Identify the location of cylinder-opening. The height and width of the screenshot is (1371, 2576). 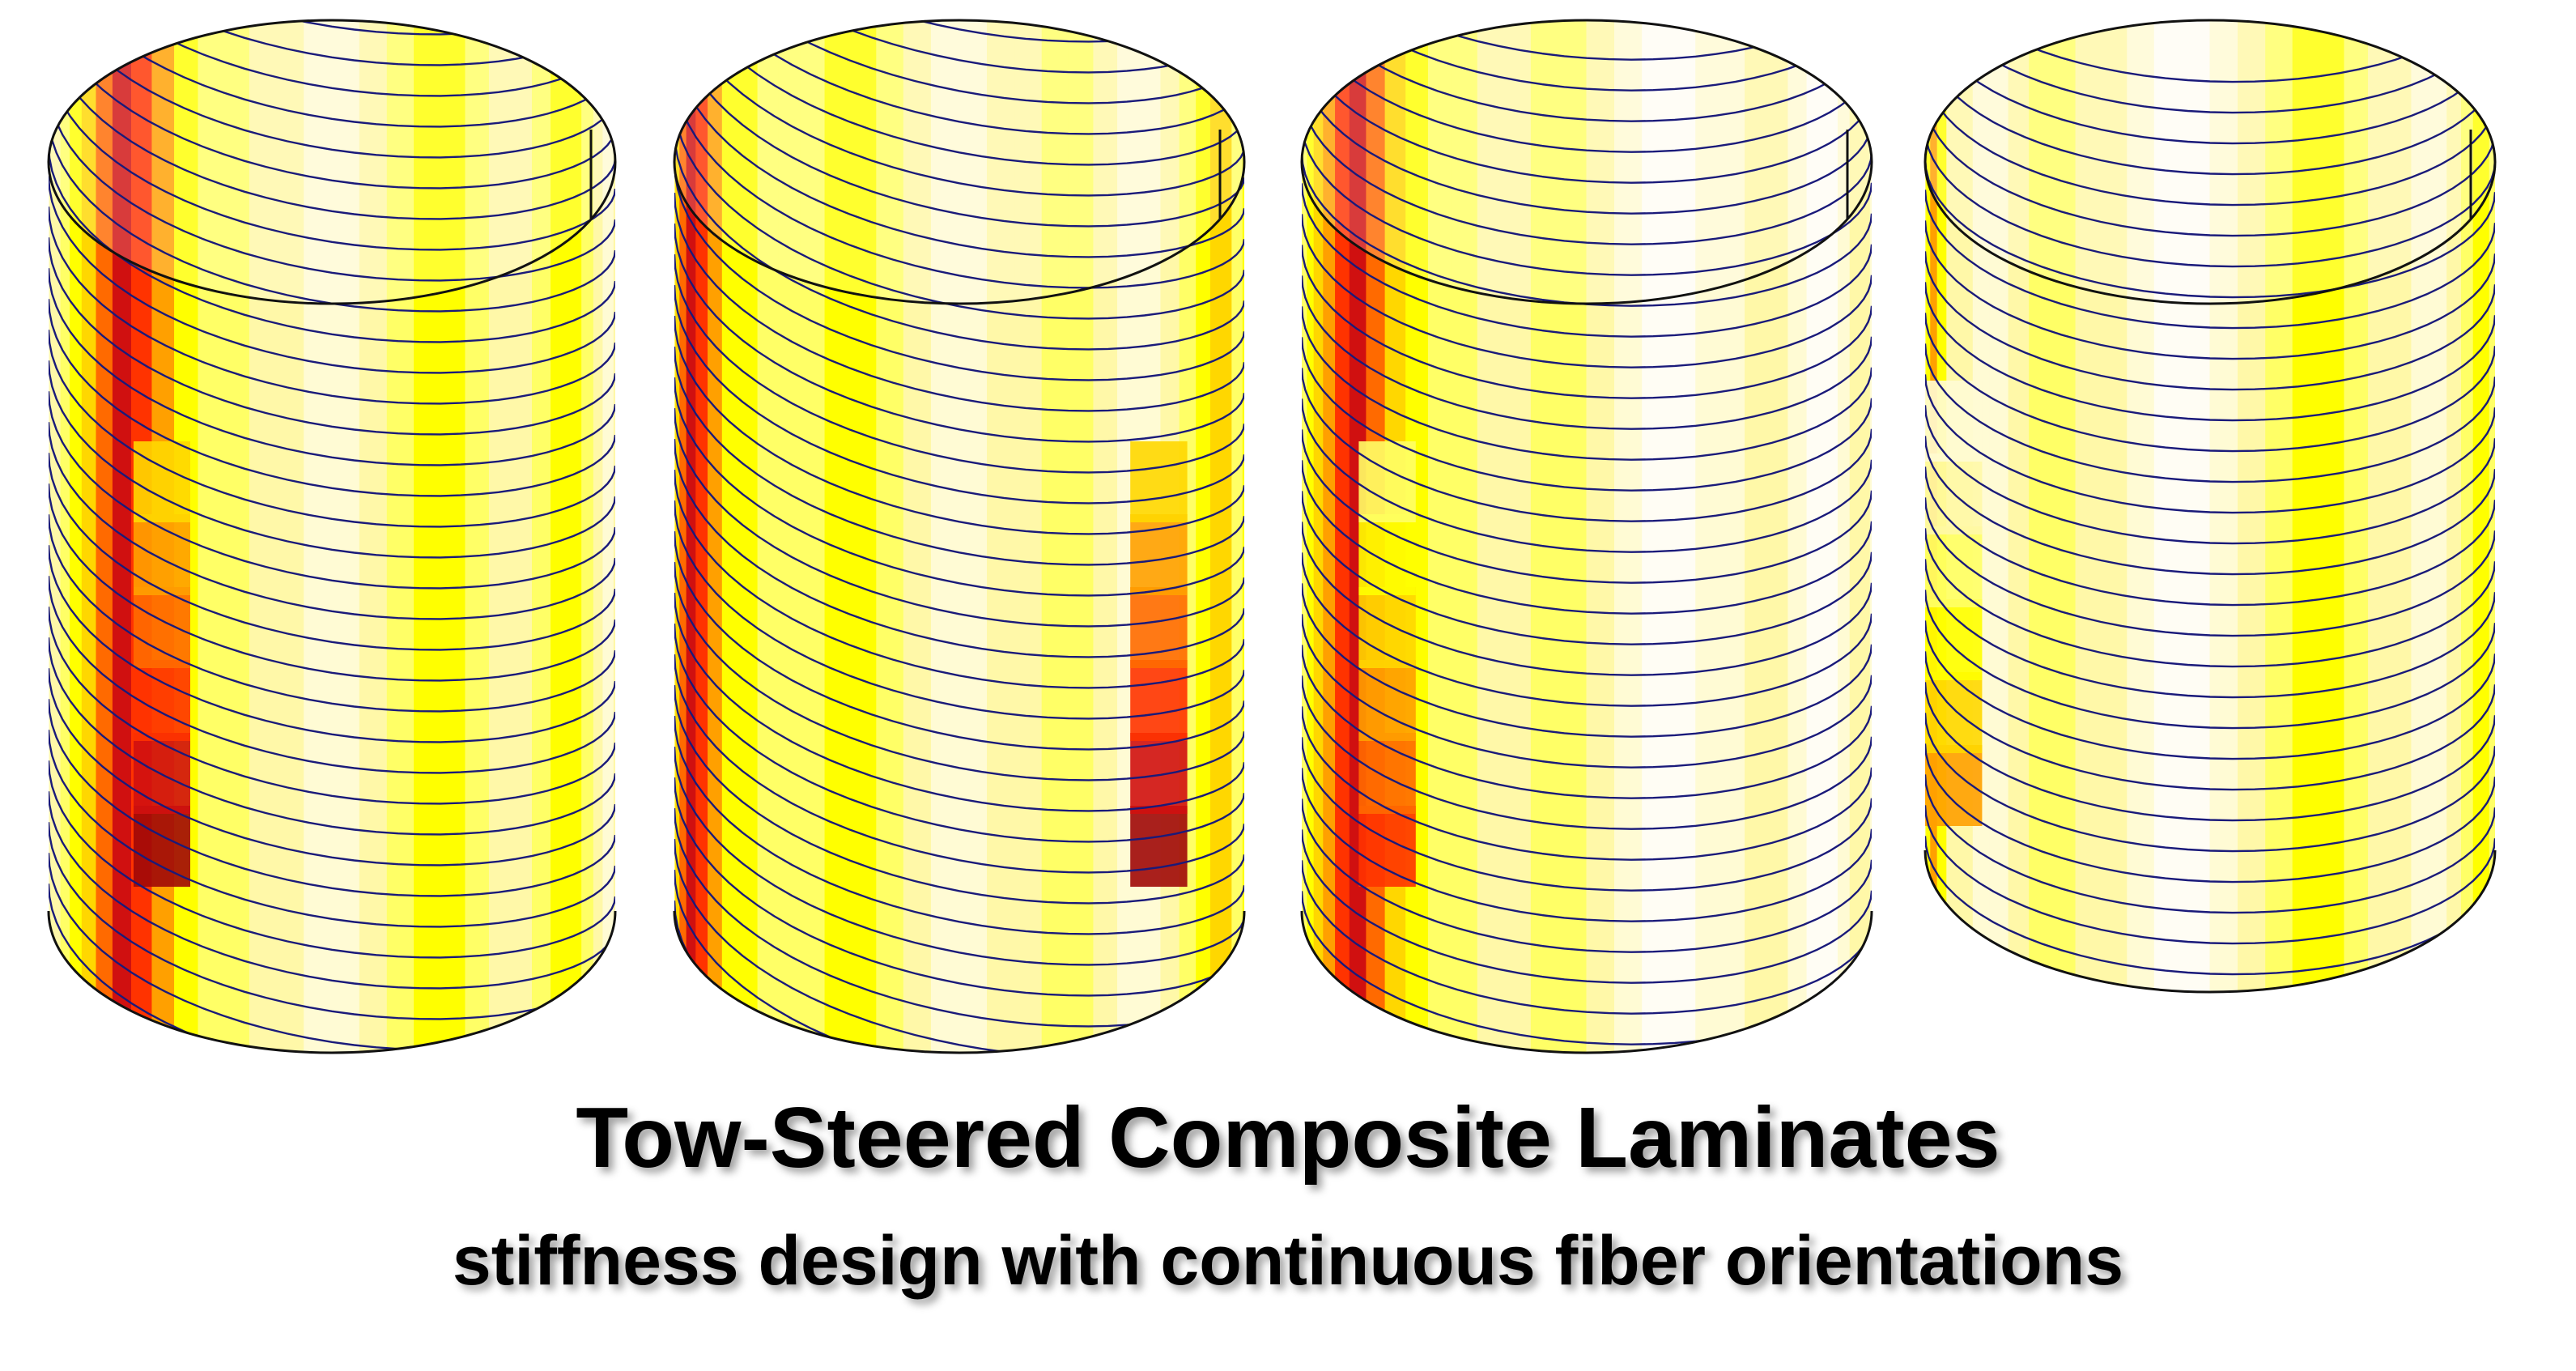
(1587, 162).